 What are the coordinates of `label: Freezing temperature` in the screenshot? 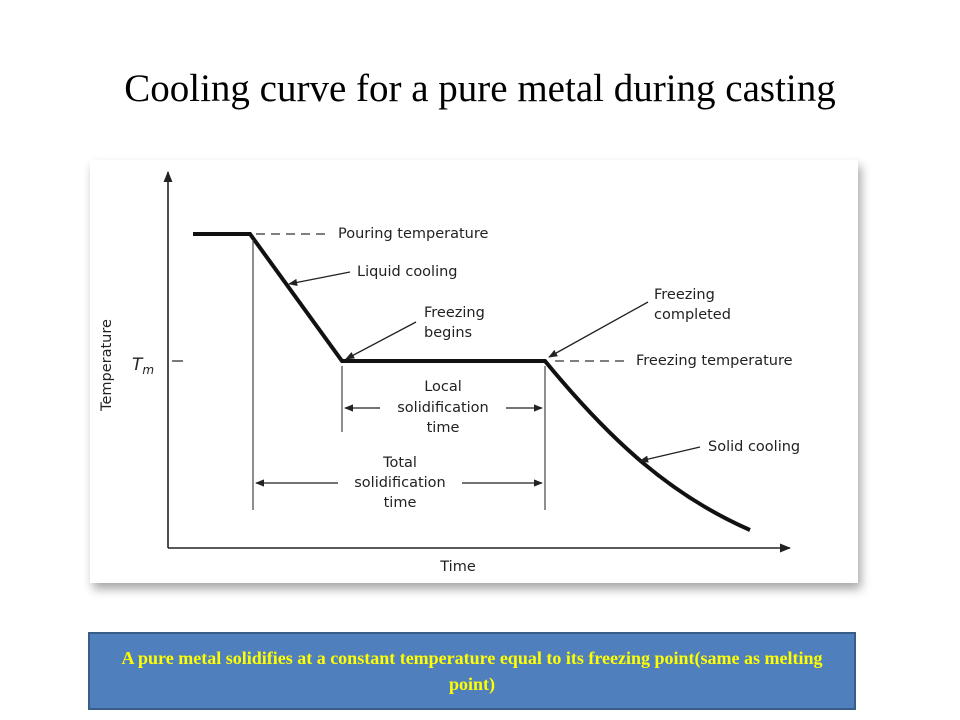 It's located at (714, 361).